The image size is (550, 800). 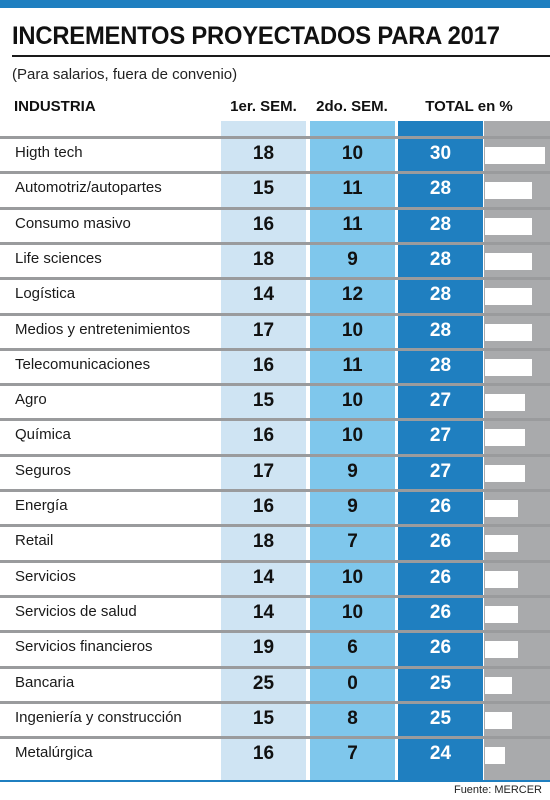 I want to click on table-row: Metalúrgica 16 7 24, so click(x=275, y=753).